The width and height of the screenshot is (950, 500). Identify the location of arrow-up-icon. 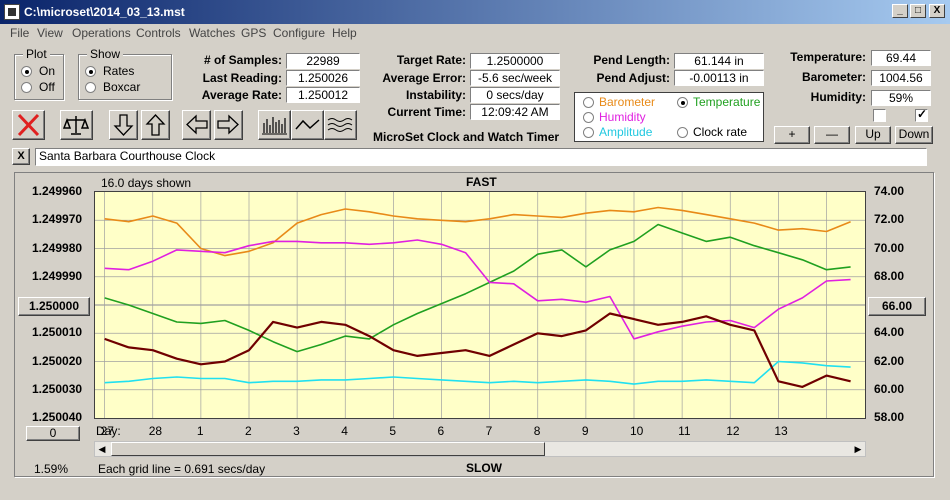
(155, 125).